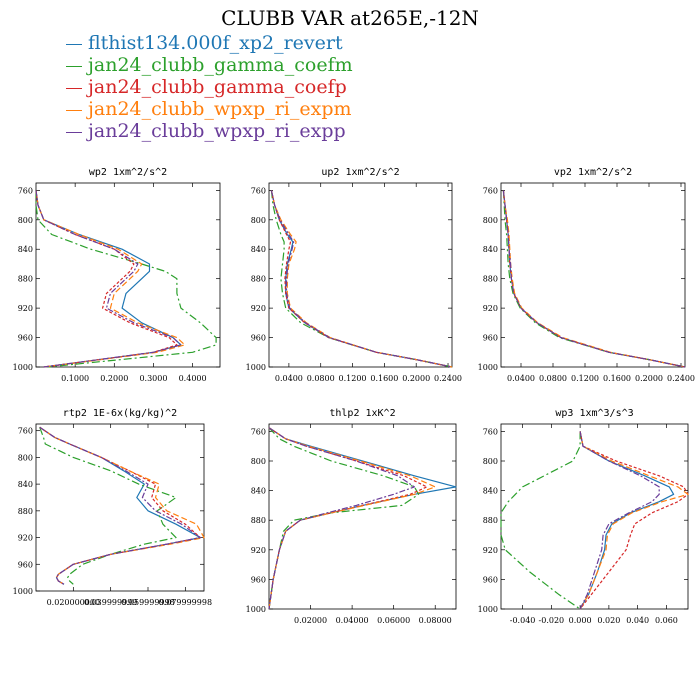 This screenshot has height=700, width=700. I want to click on panel-title: vp2 1xm^2/s^2, so click(593, 172).